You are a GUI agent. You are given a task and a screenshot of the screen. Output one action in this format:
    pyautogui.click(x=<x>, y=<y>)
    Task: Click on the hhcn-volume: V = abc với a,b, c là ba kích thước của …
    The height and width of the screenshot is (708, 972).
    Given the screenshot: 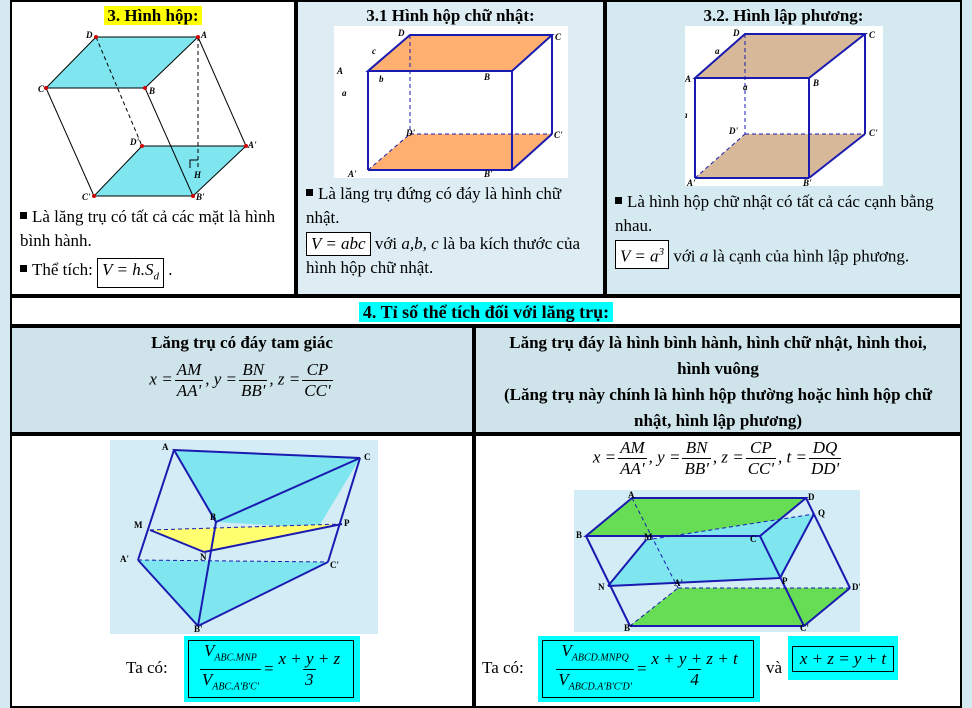 What is the action you would take?
    pyautogui.click(x=443, y=254)
    